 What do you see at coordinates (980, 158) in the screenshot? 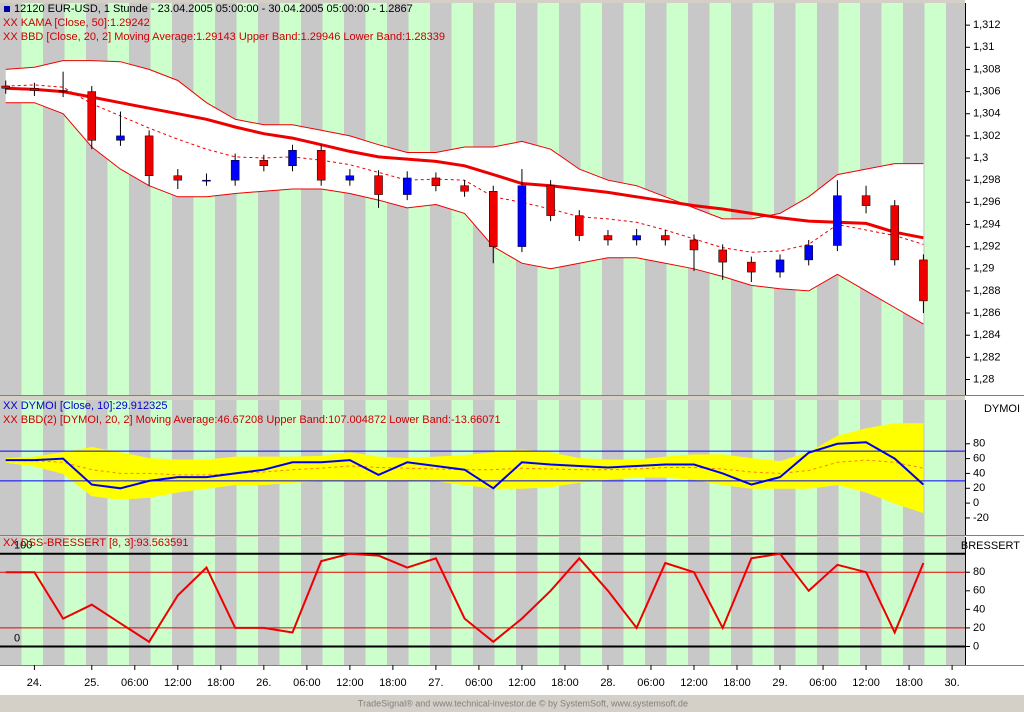
I see `y-tick-label: 1,3` at bounding box center [980, 158].